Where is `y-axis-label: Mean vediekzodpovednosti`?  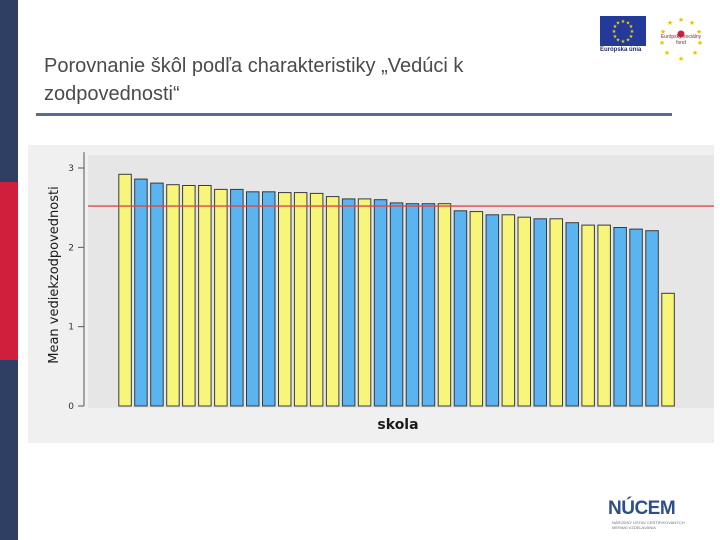 y-axis-label: Mean vediekzodpovednosti is located at coordinates (54, 275).